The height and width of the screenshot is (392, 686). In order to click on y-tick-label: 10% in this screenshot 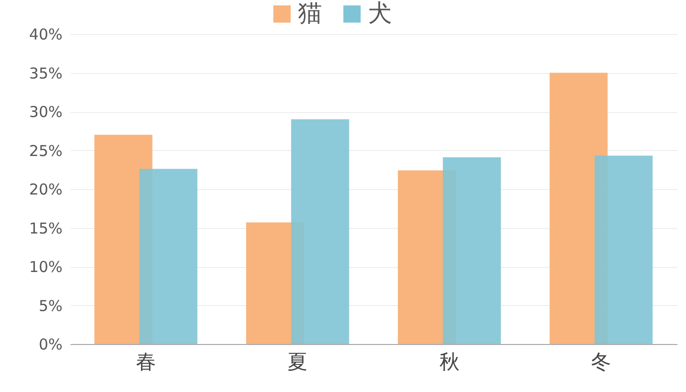, I will do `click(45, 267)`.